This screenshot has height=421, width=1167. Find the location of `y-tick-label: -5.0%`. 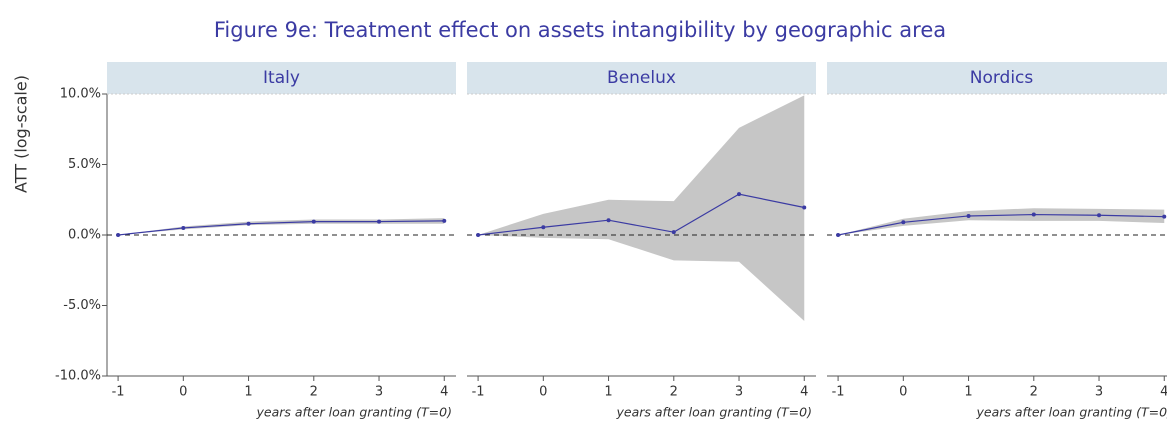

y-tick-label: -5.0% is located at coordinates (82, 305).